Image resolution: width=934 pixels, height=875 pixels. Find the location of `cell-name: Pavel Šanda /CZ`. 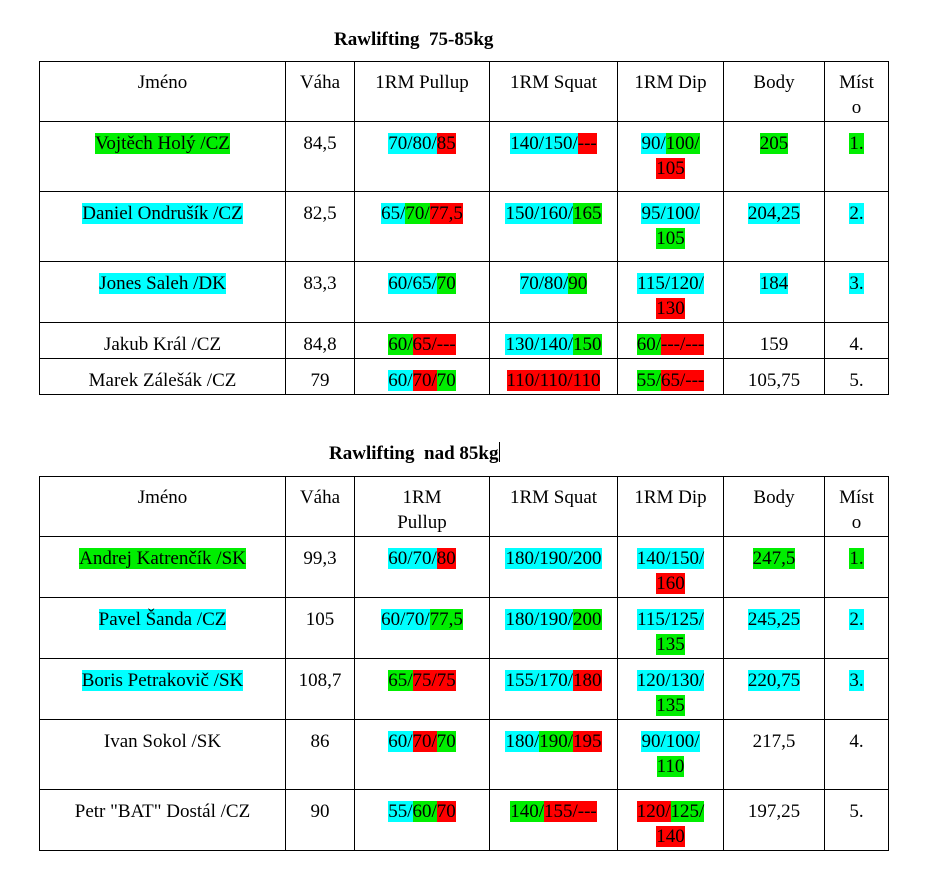

cell-name: Pavel Šanda /CZ is located at coordinates (162, 628).